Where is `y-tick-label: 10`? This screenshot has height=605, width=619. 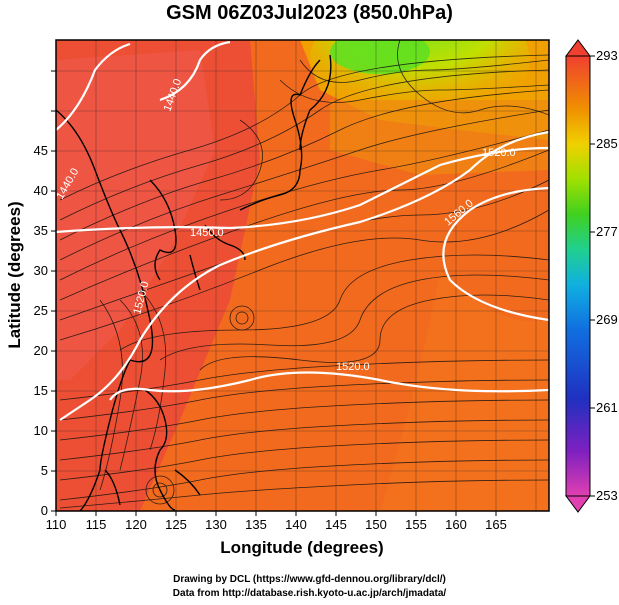
y-tick-label: 10 is located at coordinates (41, 430).